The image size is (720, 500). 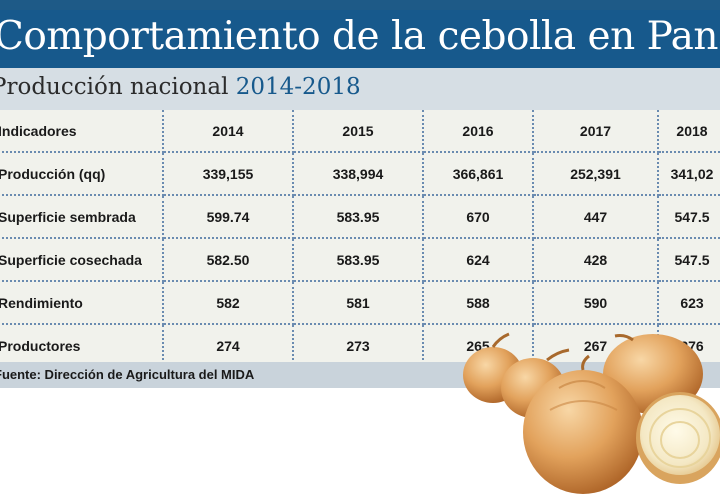 I want to click on onion-illustration, so click(x=591, y=413).